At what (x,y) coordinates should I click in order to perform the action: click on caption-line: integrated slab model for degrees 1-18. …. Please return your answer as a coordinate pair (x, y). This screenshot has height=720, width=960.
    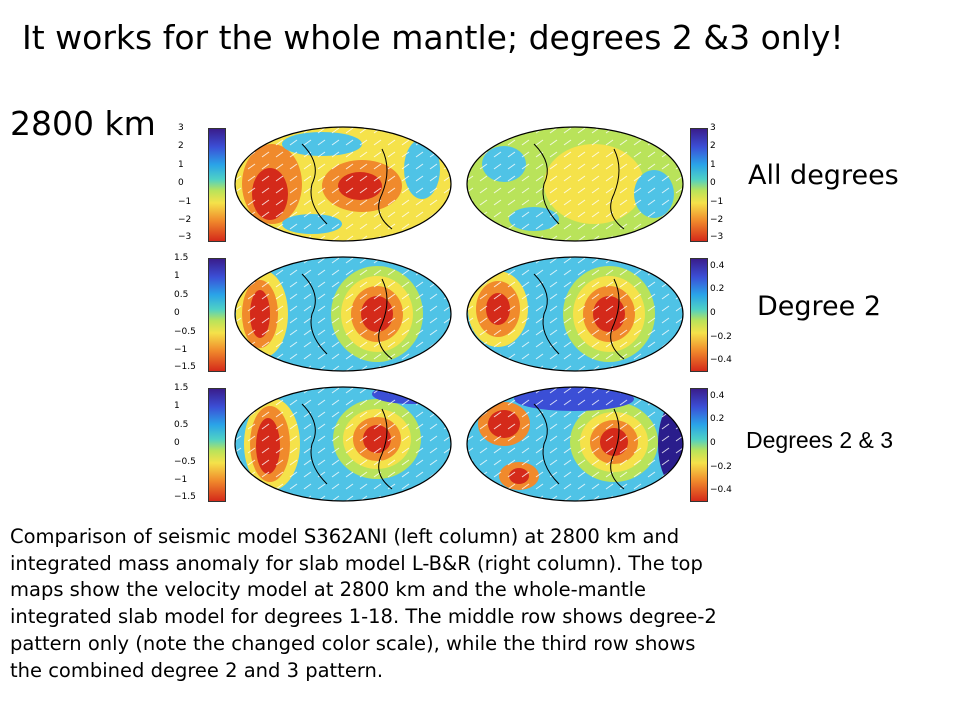
    Looking at the image, I should click on (363, 617).